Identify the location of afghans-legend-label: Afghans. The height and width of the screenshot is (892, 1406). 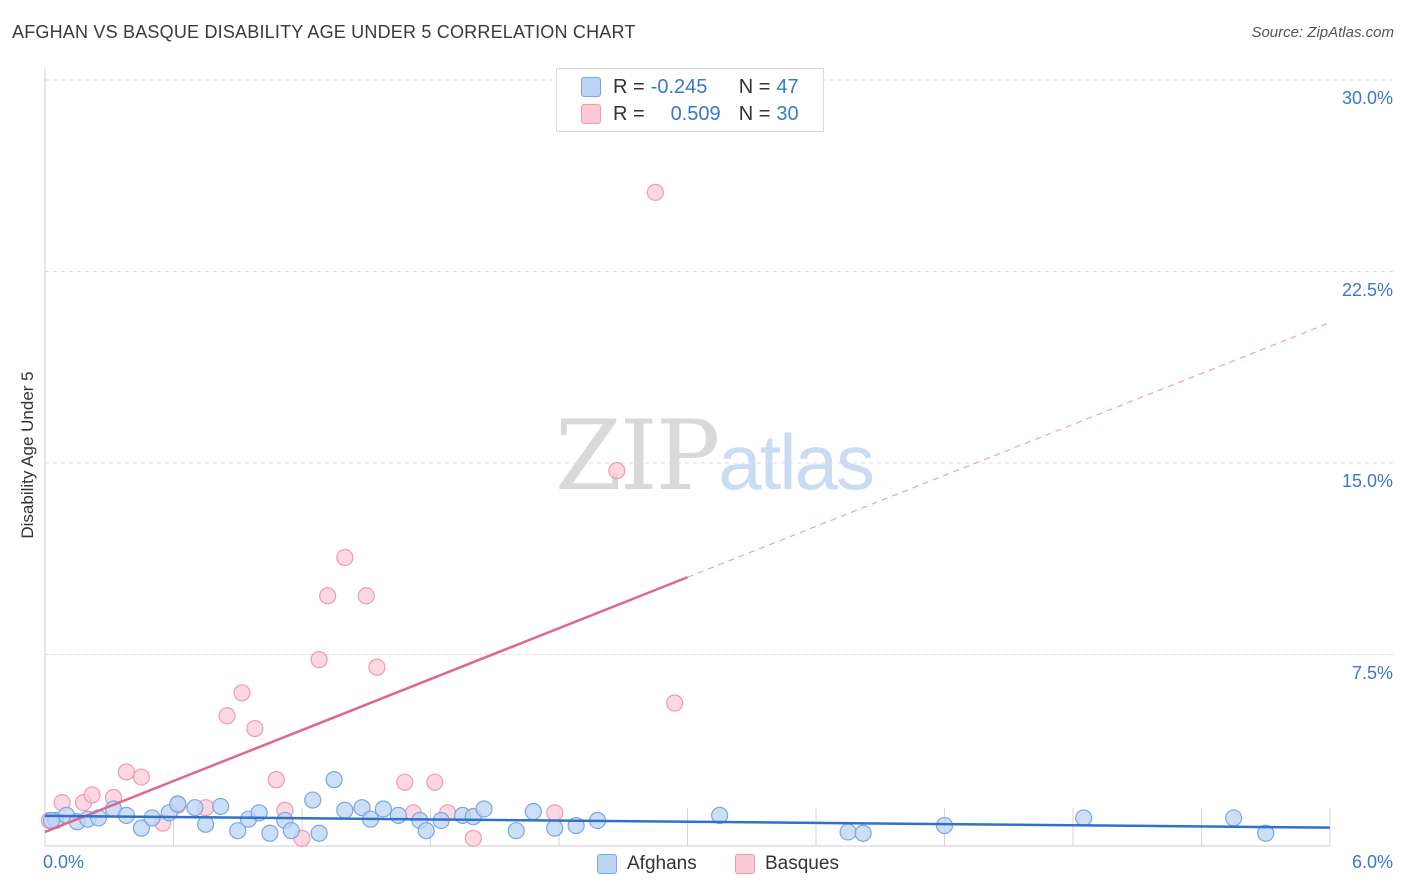
(662, 863).